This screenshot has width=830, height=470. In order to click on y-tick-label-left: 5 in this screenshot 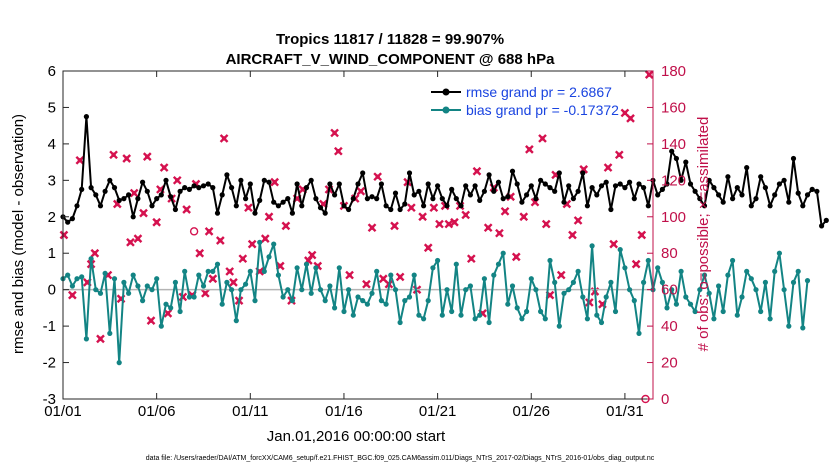, I will do `click(52, 107)`.